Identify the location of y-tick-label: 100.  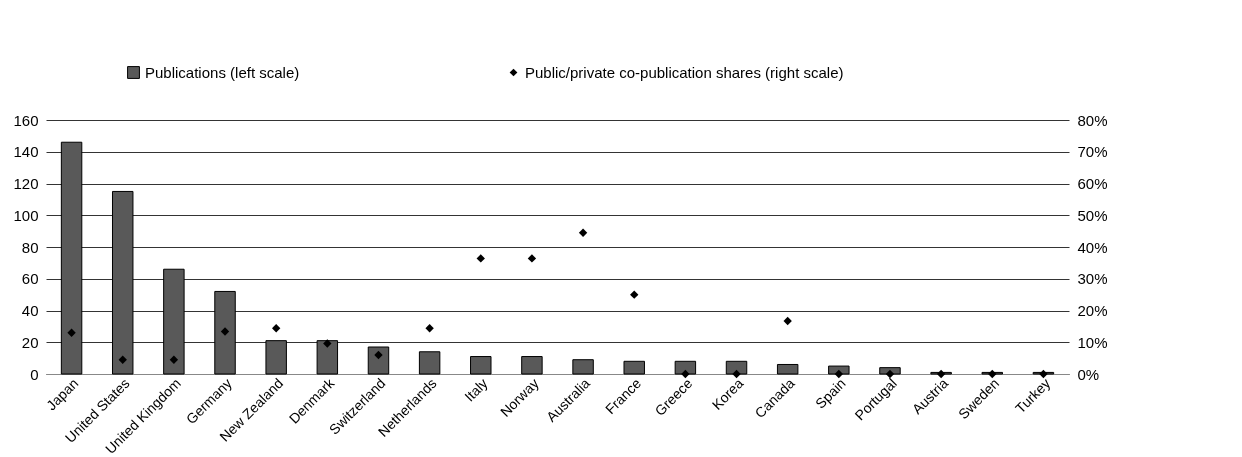
(26, 215).